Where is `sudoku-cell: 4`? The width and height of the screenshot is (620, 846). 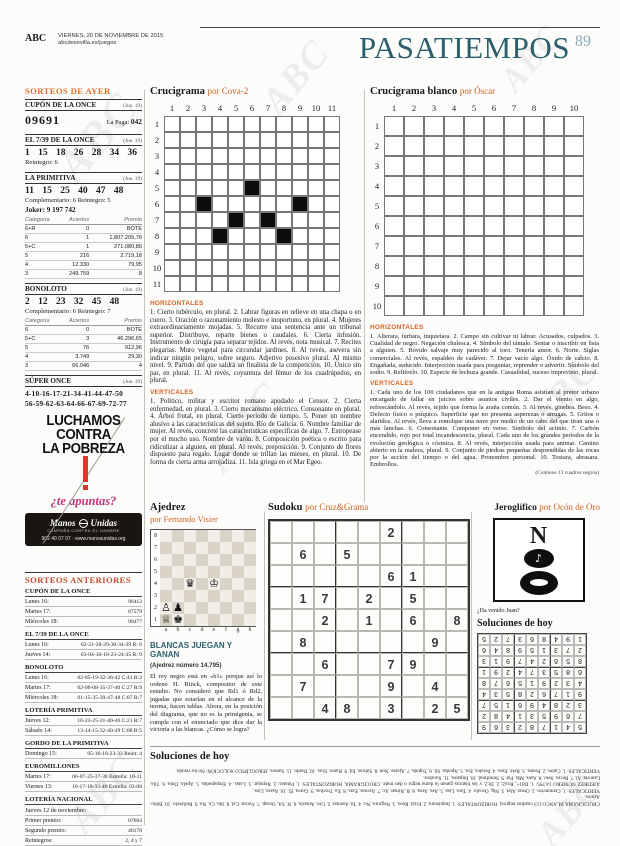 sudoku-cell: 4 is located at coordinates (435, 686).